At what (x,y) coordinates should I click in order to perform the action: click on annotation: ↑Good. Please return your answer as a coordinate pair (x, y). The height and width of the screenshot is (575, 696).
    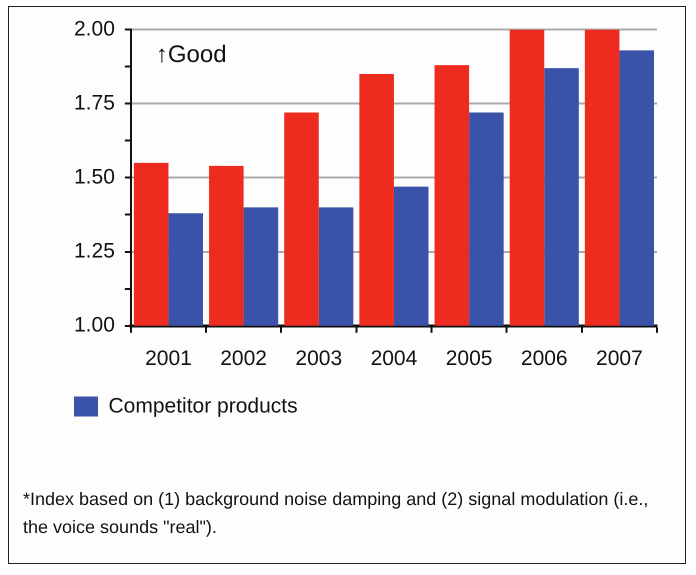
    Looking at the image, I should click on (191, 54).